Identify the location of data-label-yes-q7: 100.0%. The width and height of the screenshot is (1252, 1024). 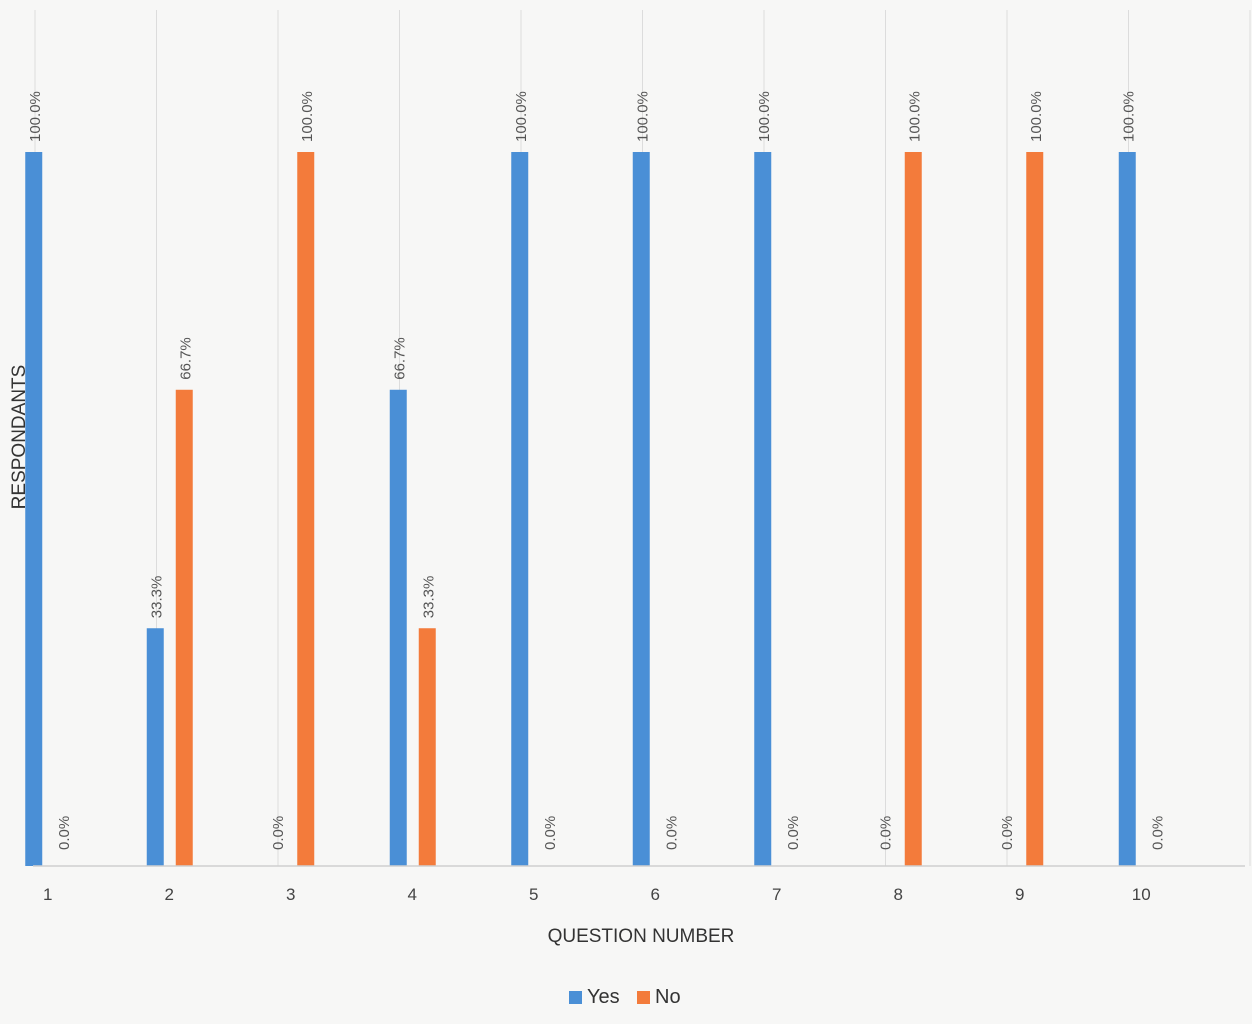
(764, 116).